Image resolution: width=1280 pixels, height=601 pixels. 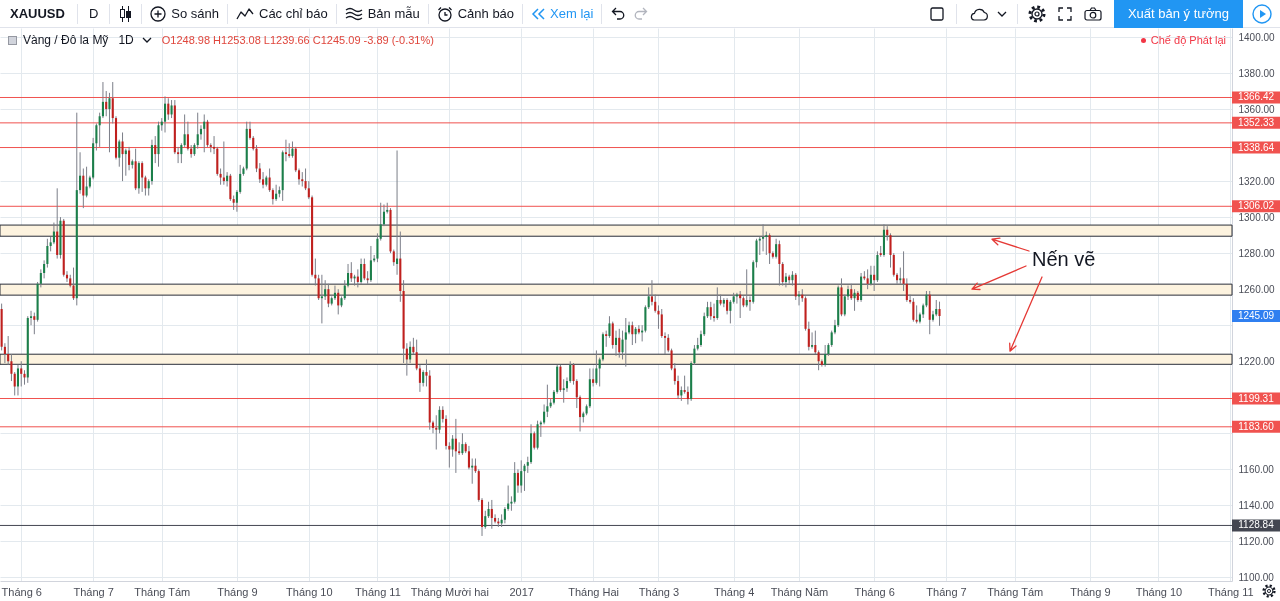 I want to click on ref-line-label: 1199.31, so click(x=1256, y=398).